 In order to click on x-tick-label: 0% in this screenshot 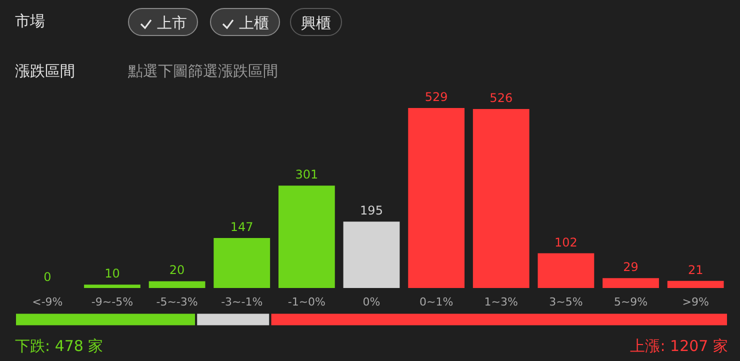, I will do `click(371, 302)`.